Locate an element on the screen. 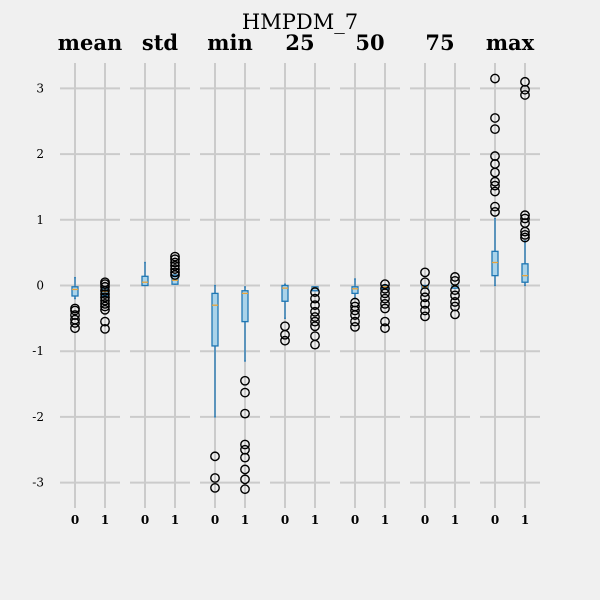 This screenshot has height=600, width=600. panel-title: 75 is located at coordinates (439, 42).